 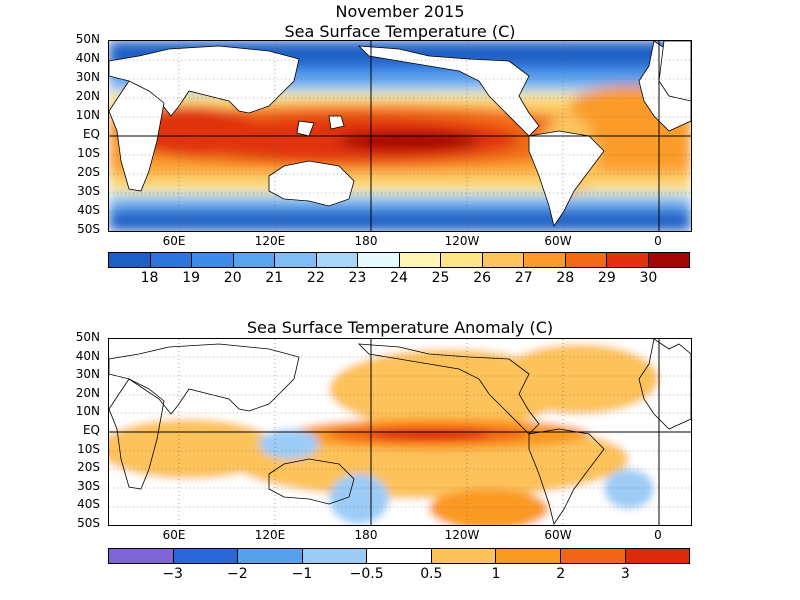 I want to click on colorbar-label: −2, so click(x=237, y=574).